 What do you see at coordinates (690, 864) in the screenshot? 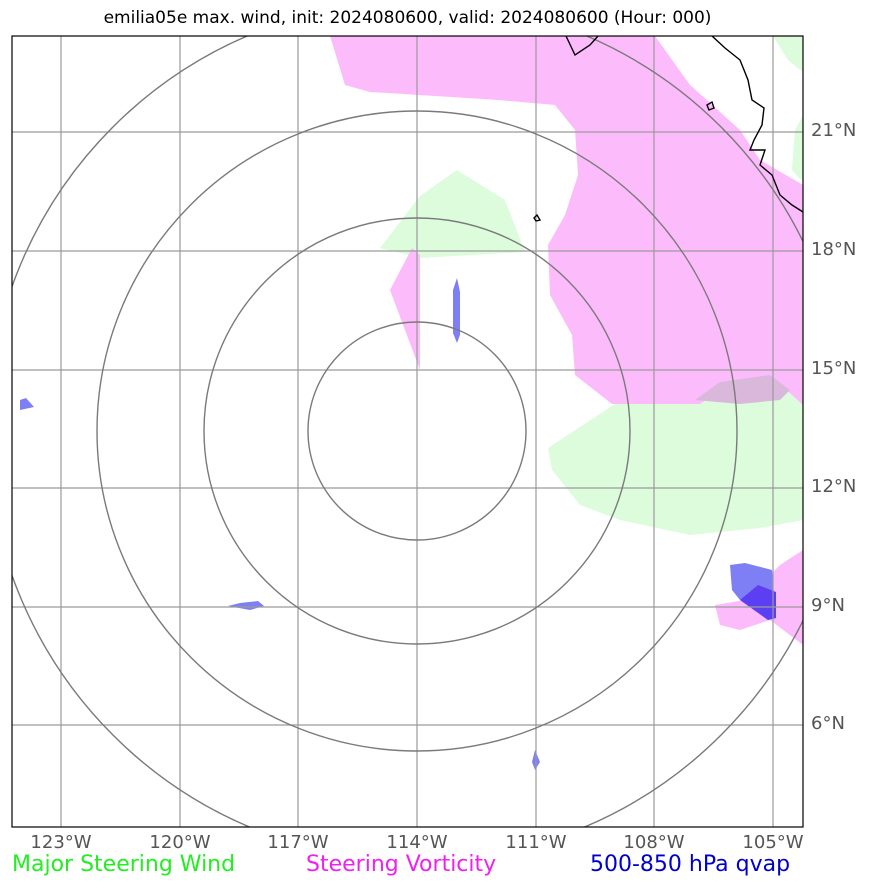
I see `legend-qvap: 500-850 hPa qvap` at bounding box center [690, 864].